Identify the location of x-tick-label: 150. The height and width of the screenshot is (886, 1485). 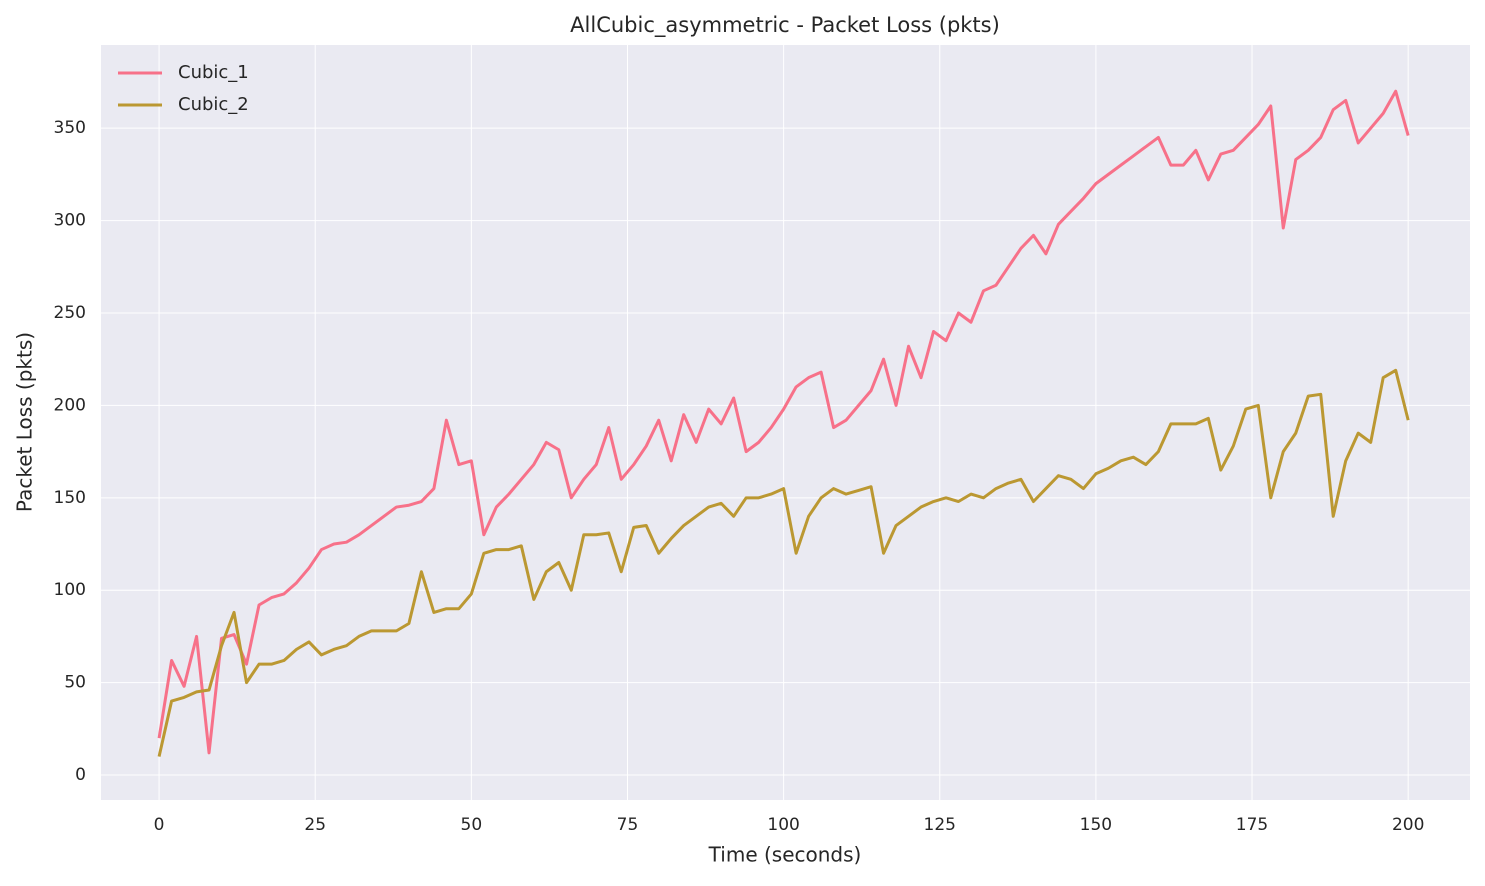
(1096, 825).